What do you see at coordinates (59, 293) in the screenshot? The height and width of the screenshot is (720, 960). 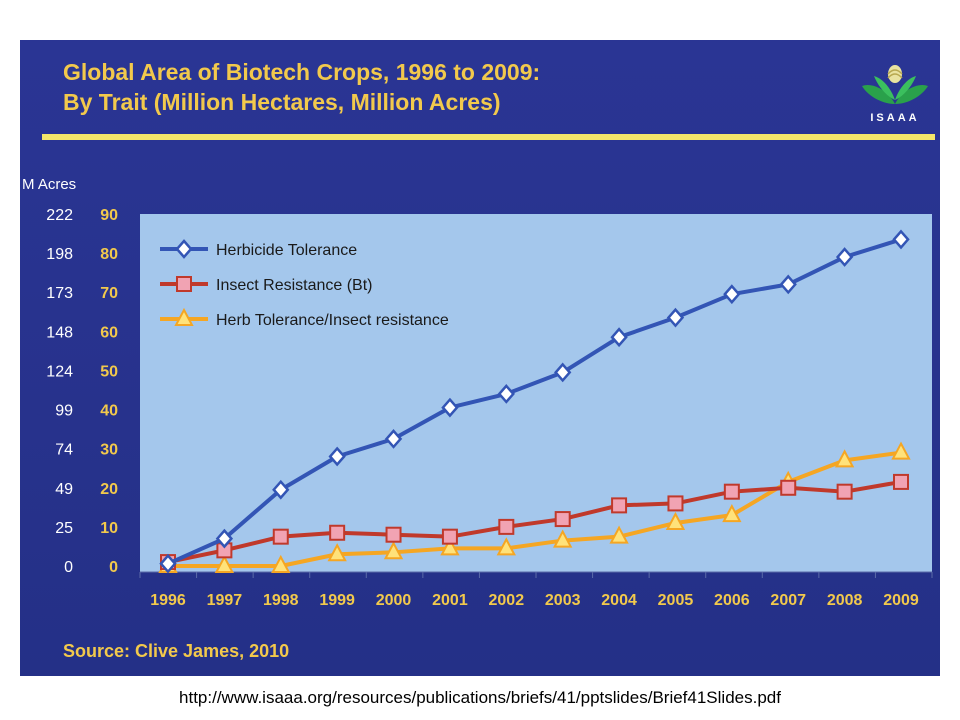 I see `y-acres-tick-label: 173` at bounding box center [59, 293].